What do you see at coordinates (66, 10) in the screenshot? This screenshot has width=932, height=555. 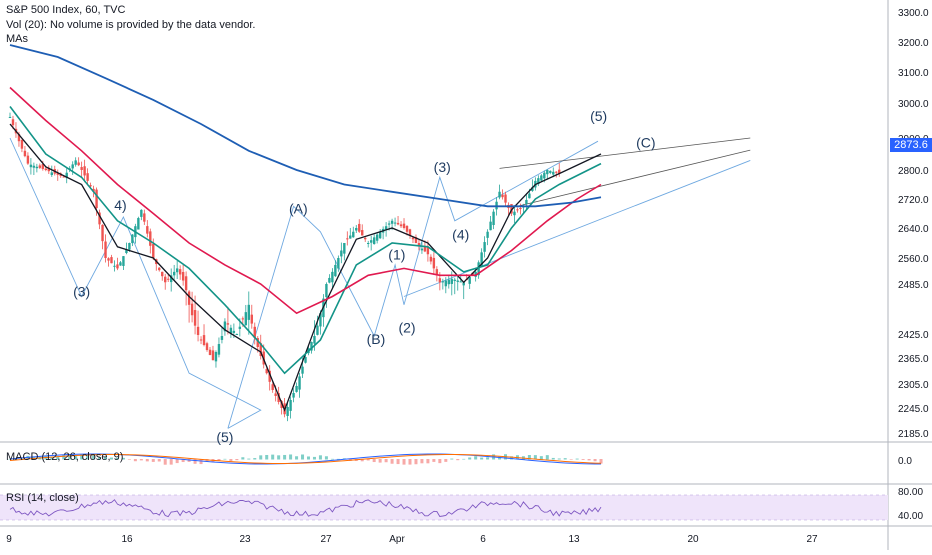 I see `legend-symbol: S&P 500 Index, 60, TVC` at bounding box center [66, 10].